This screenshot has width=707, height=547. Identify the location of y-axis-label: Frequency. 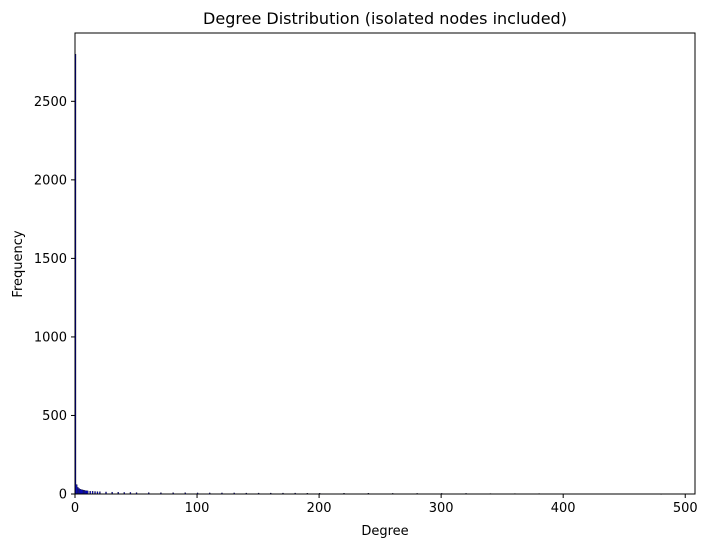
(18, 263).